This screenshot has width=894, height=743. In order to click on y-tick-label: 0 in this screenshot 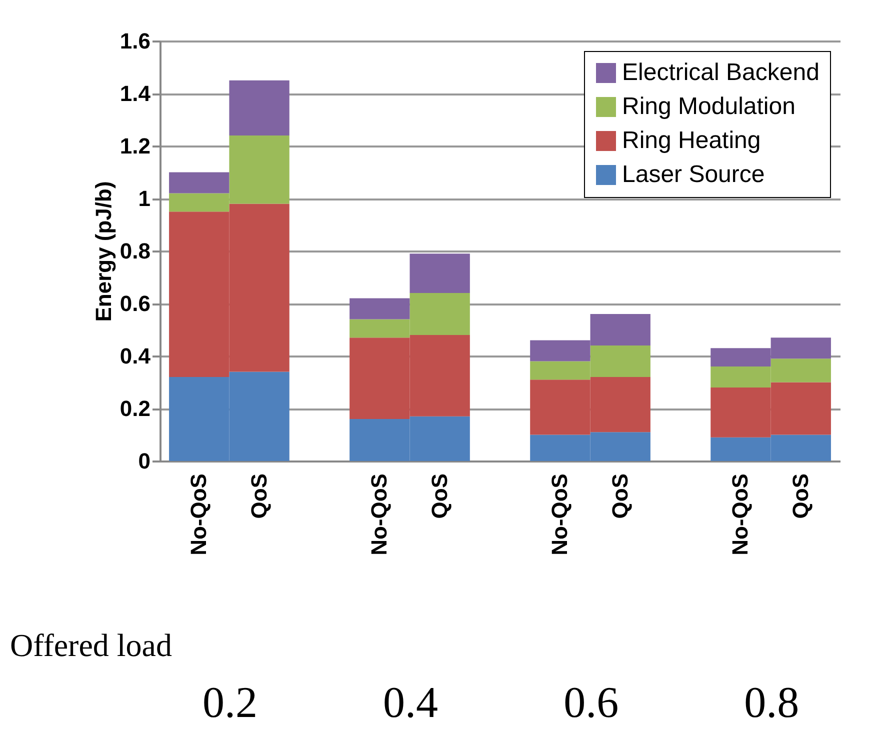, I will do `click(144, 461)`.